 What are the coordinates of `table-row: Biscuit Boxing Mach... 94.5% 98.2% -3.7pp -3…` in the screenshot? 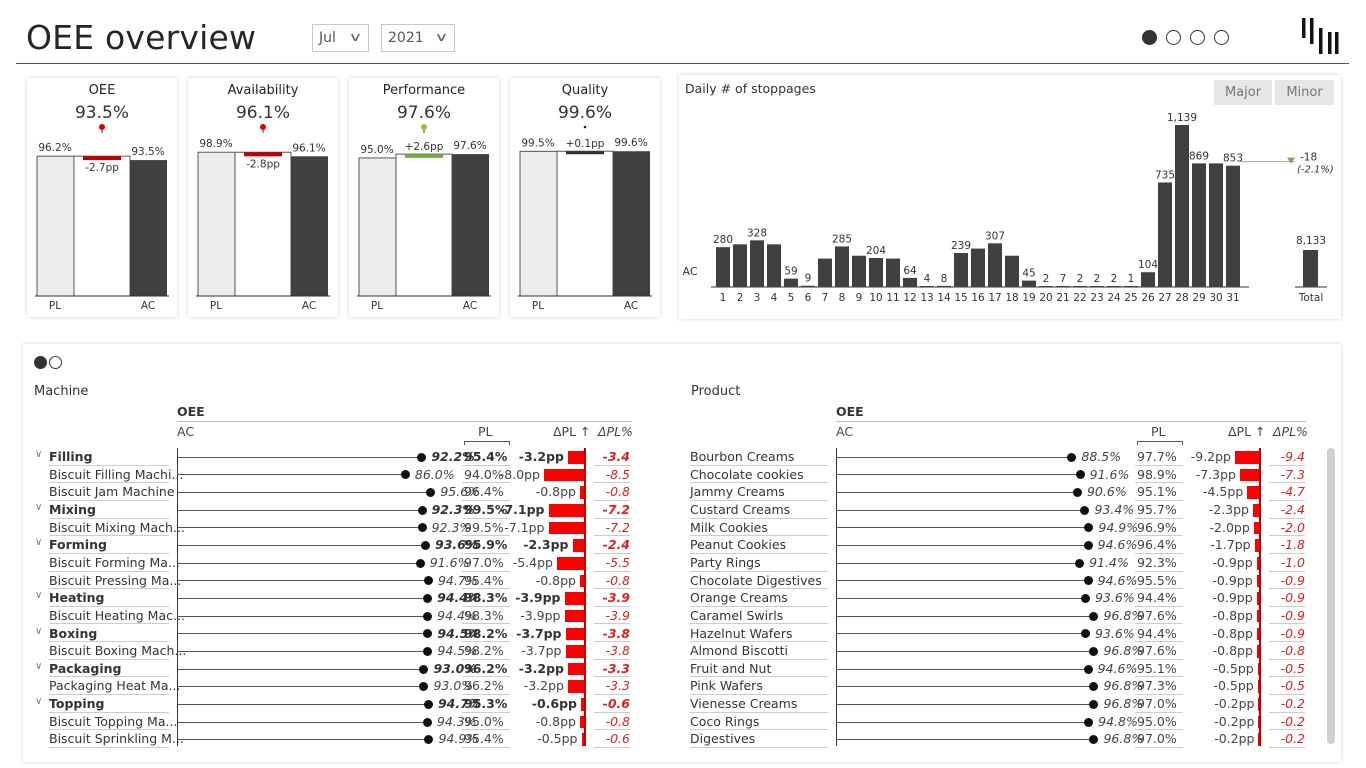 It's located at (316, 651).